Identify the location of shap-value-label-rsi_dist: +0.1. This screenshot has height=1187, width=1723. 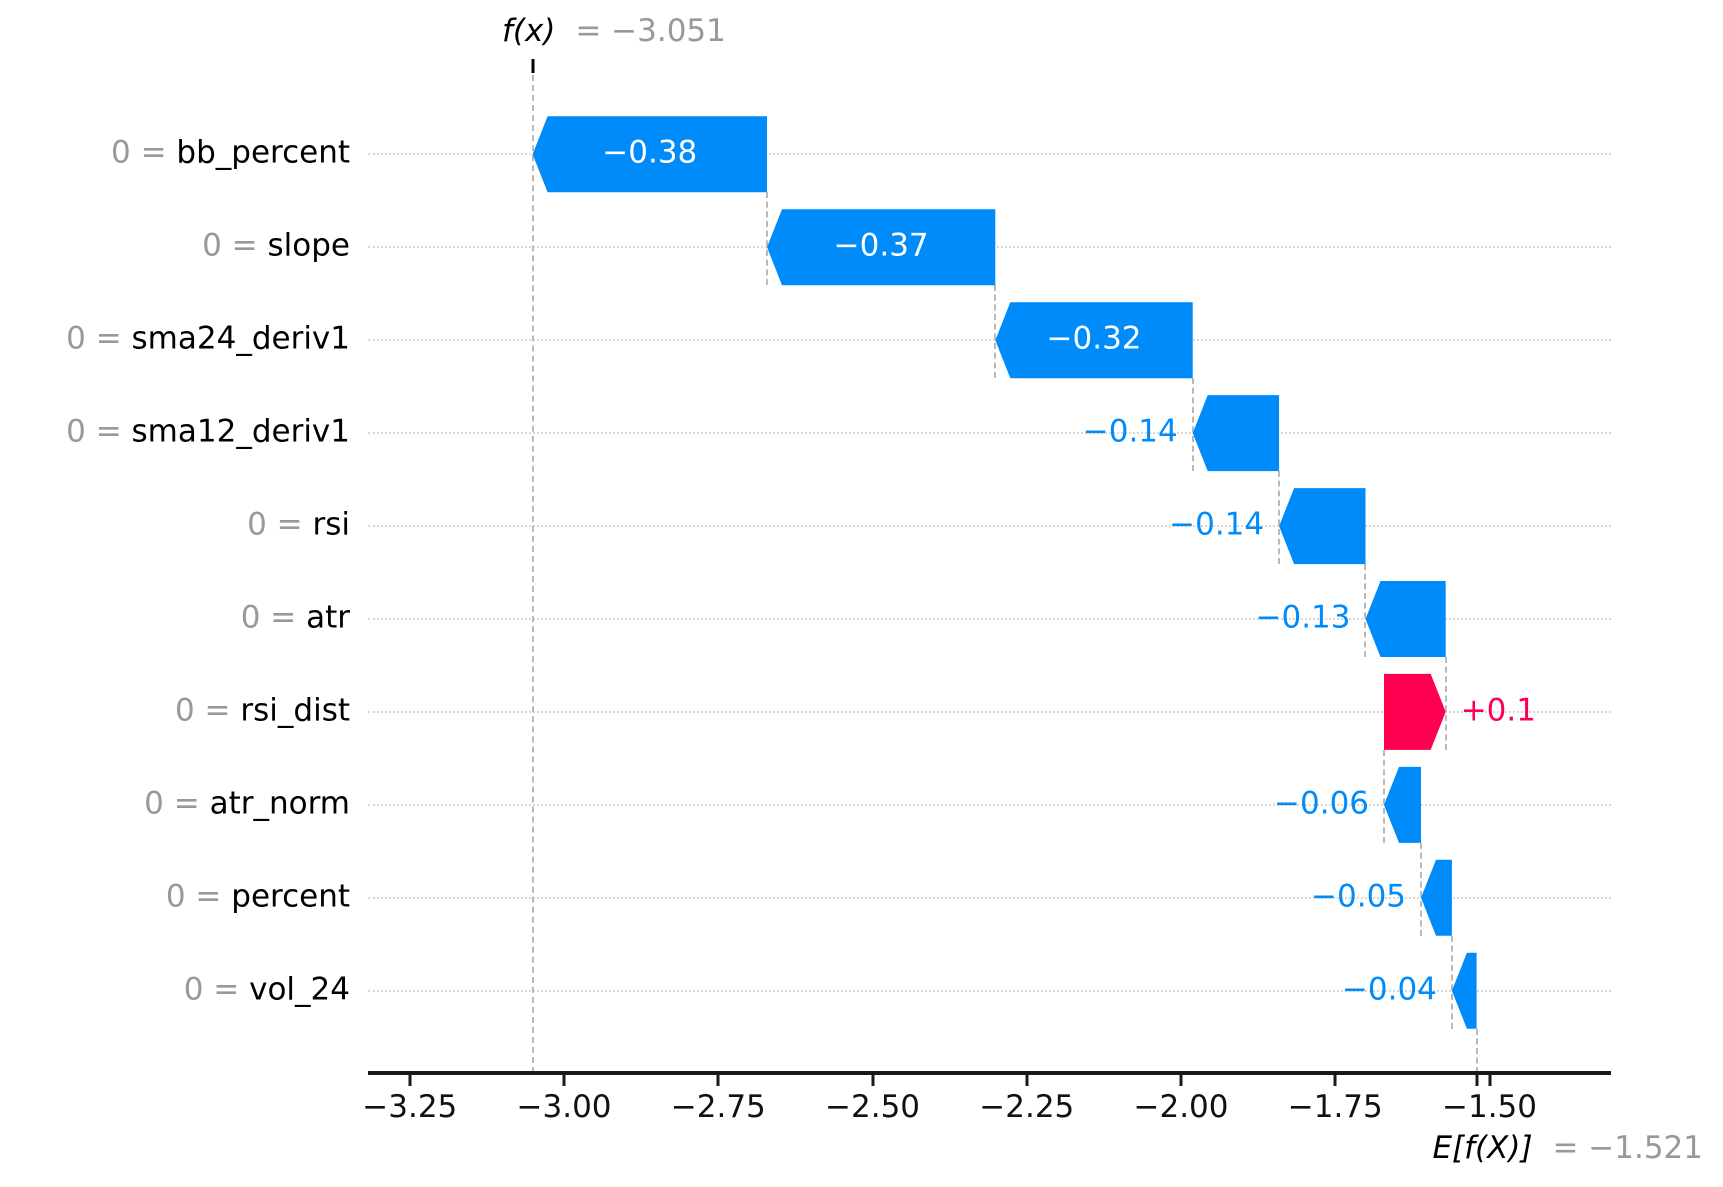
(1498, 710).